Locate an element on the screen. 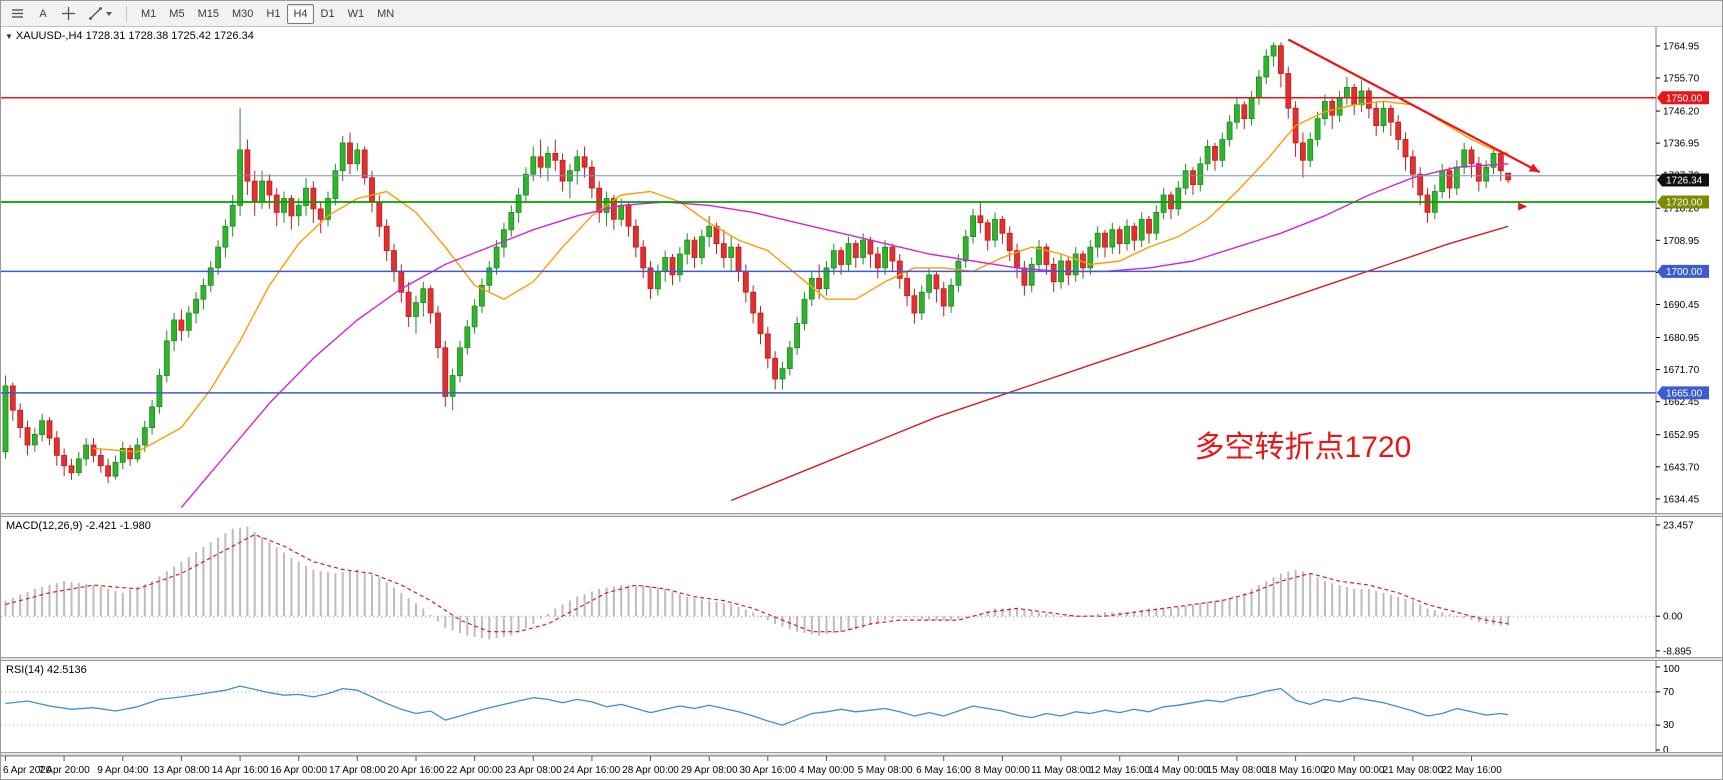  macd-scale-label: 23.457 is located at coordinates (1678, 525).